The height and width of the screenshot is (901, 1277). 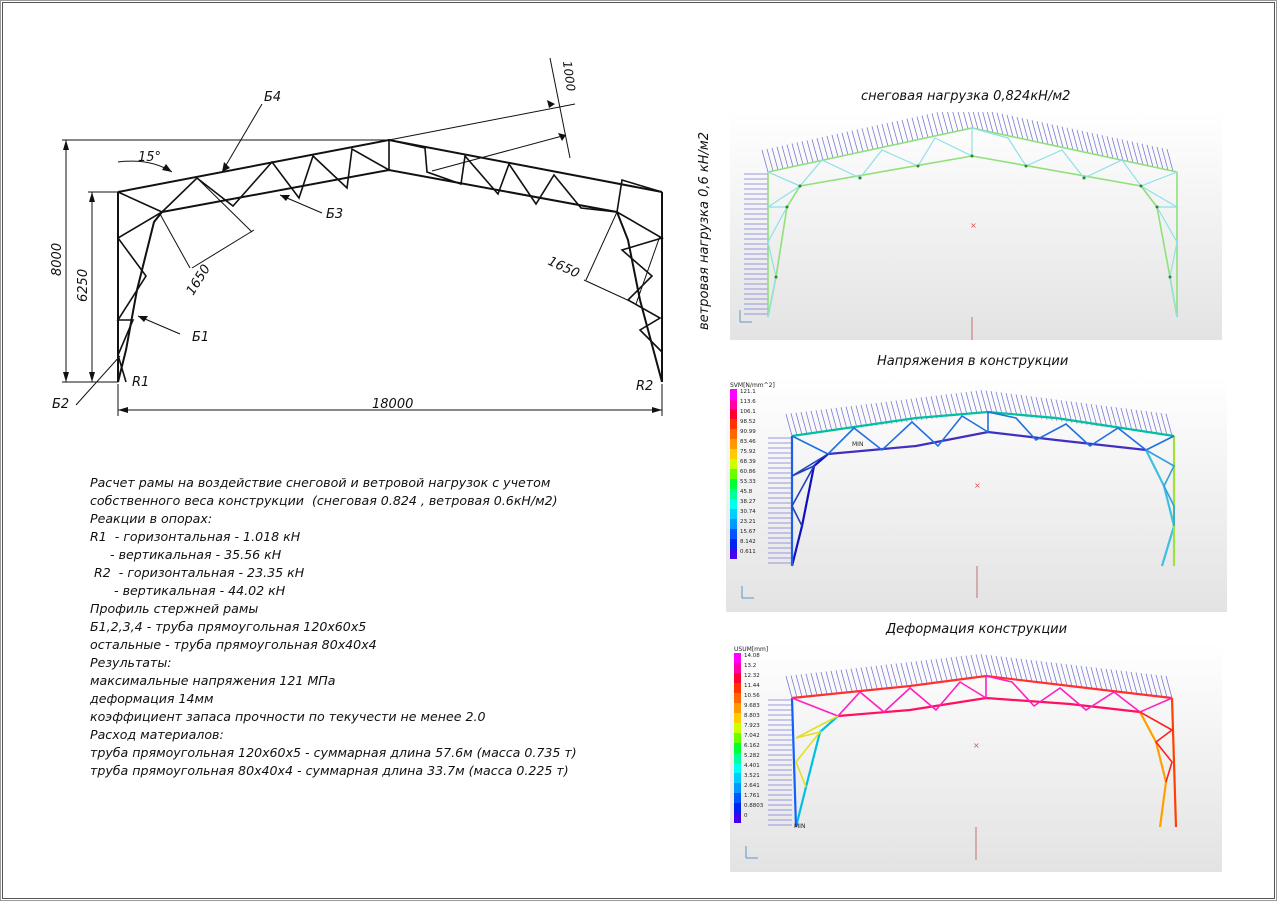 I want to click on deformation-frame, so click(x=984, y=751).